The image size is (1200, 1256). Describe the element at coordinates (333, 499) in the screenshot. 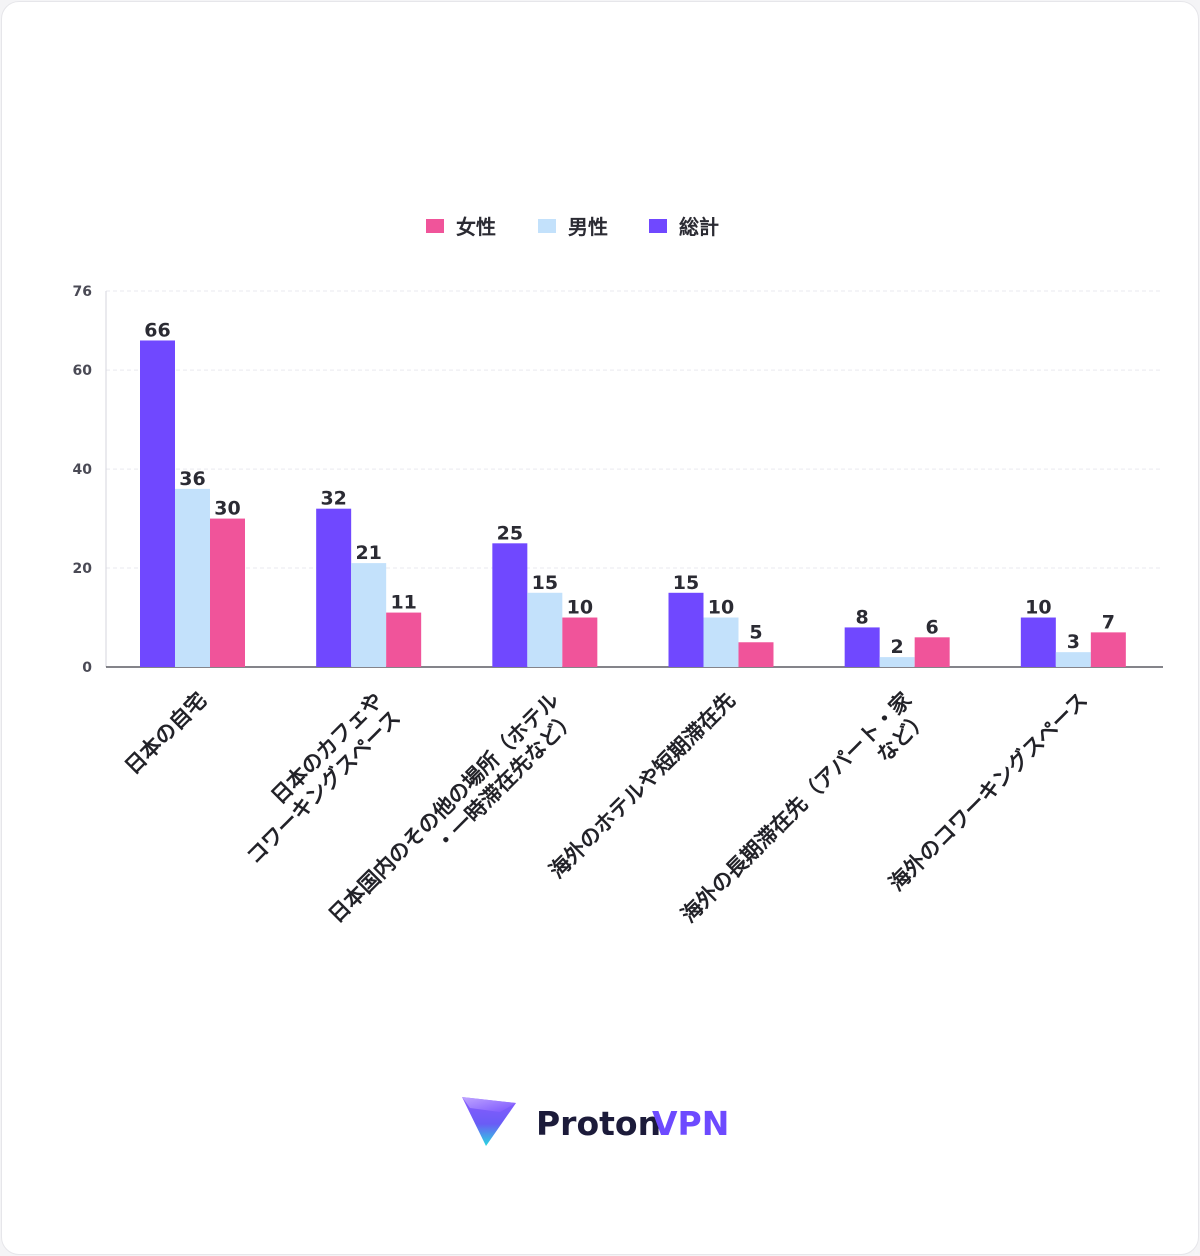

I see `bar-value-label: 32` at that location.